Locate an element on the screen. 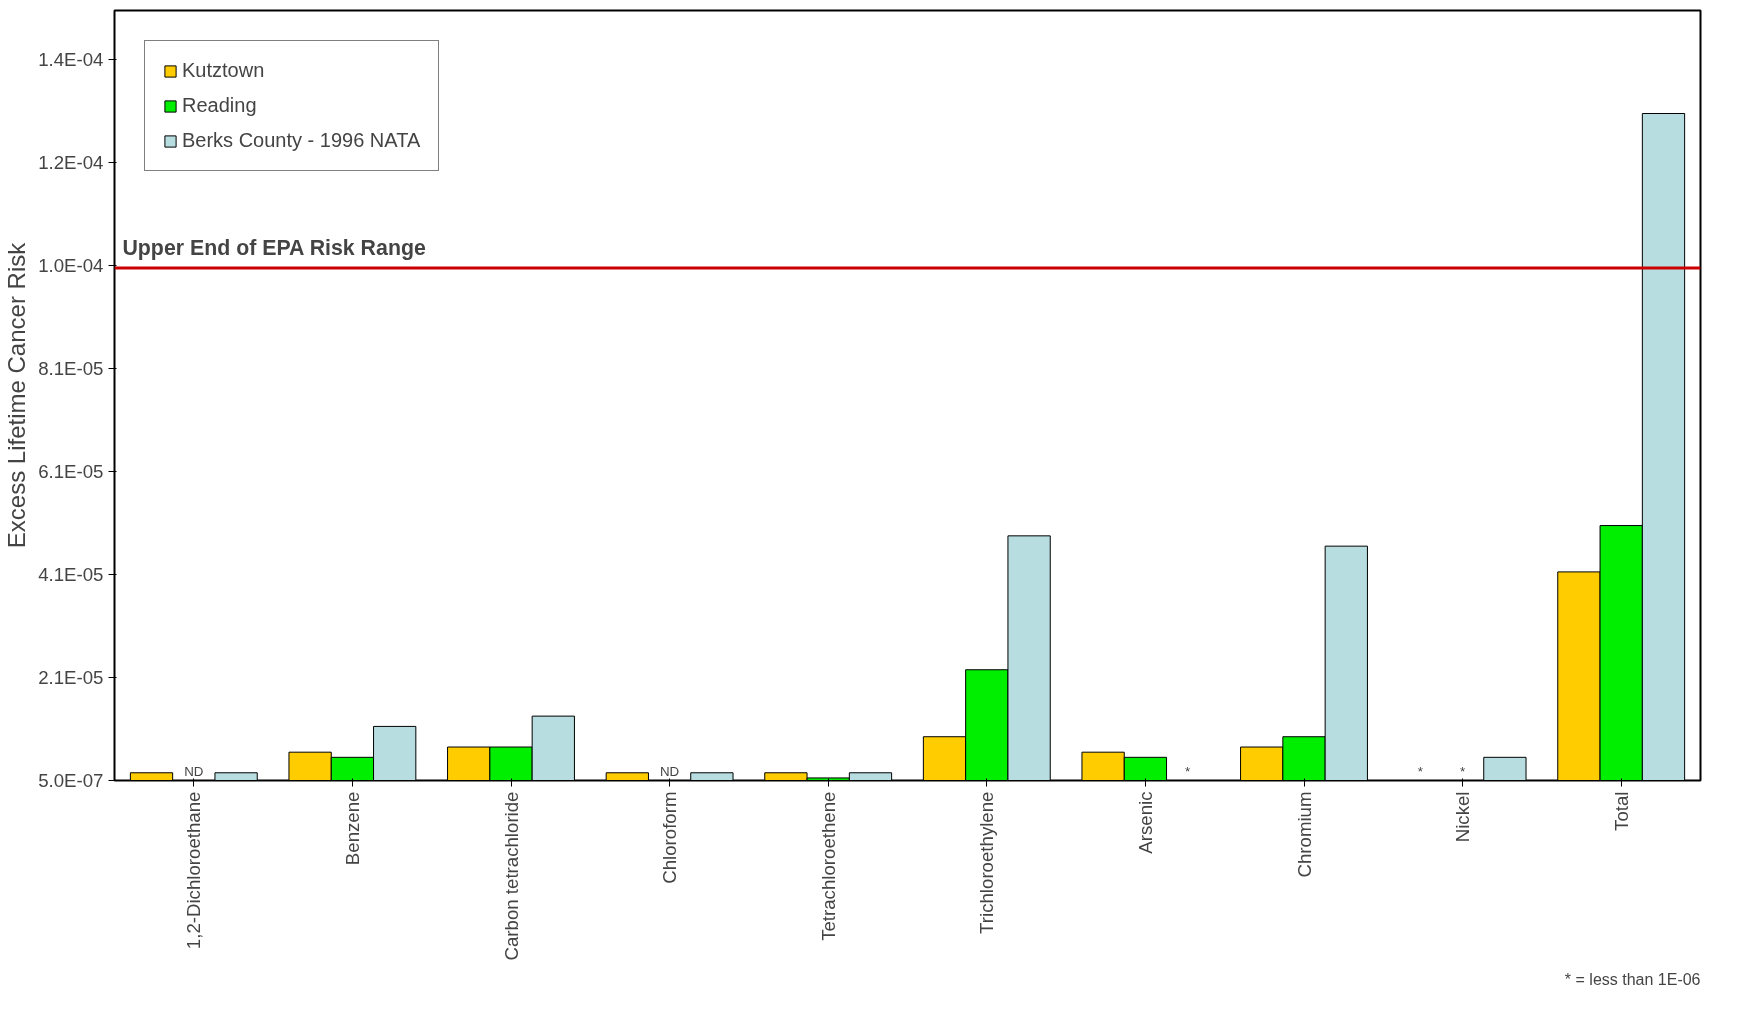  x-tick-label: Nickel is located at coordinates (1463, 817).